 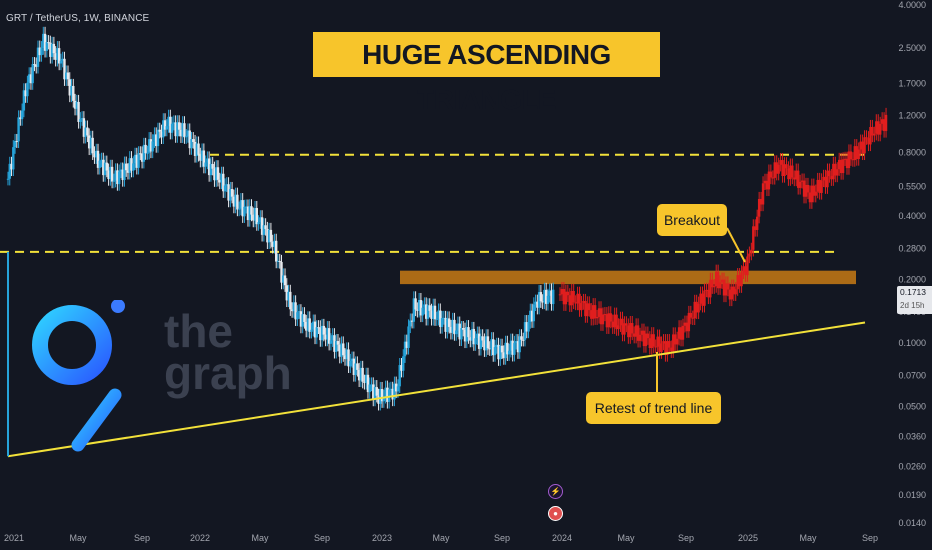 I want to click on breakout-pointer, so click(x=736, y=245).